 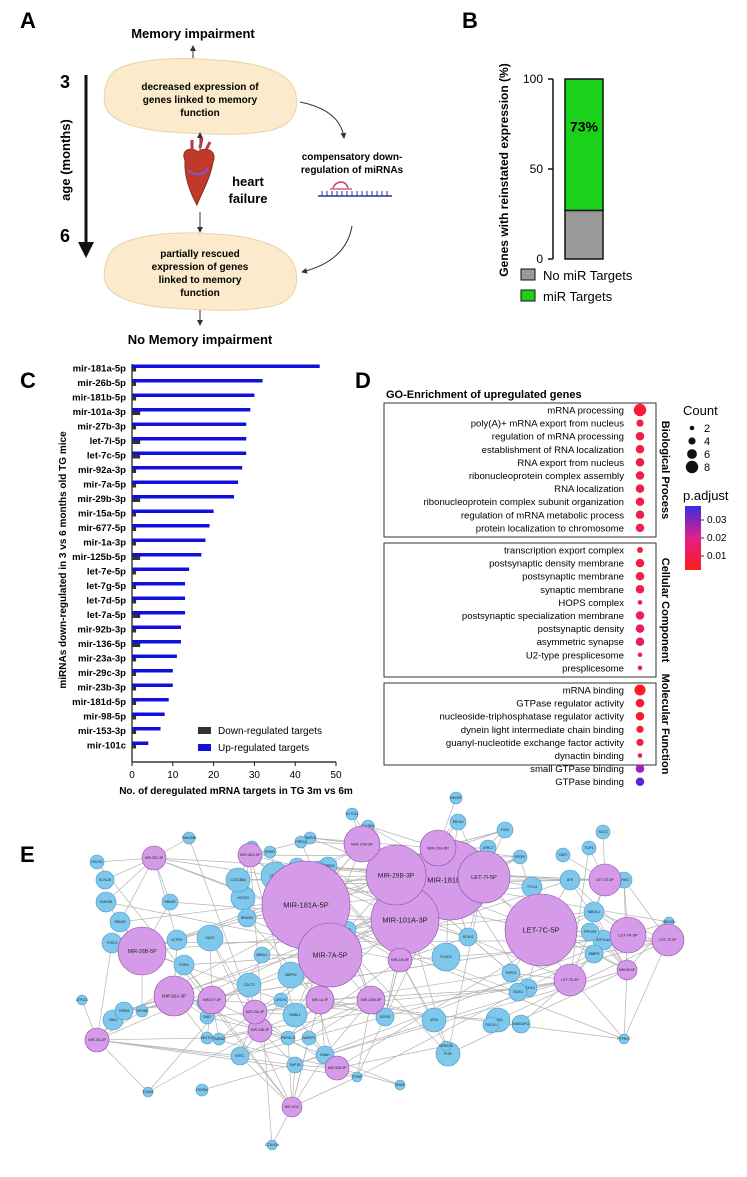 What do you see at coordinates (270, 852) in the screenshot?
I see `e-node-label: ERRFI` at bounding box center [270, 852].